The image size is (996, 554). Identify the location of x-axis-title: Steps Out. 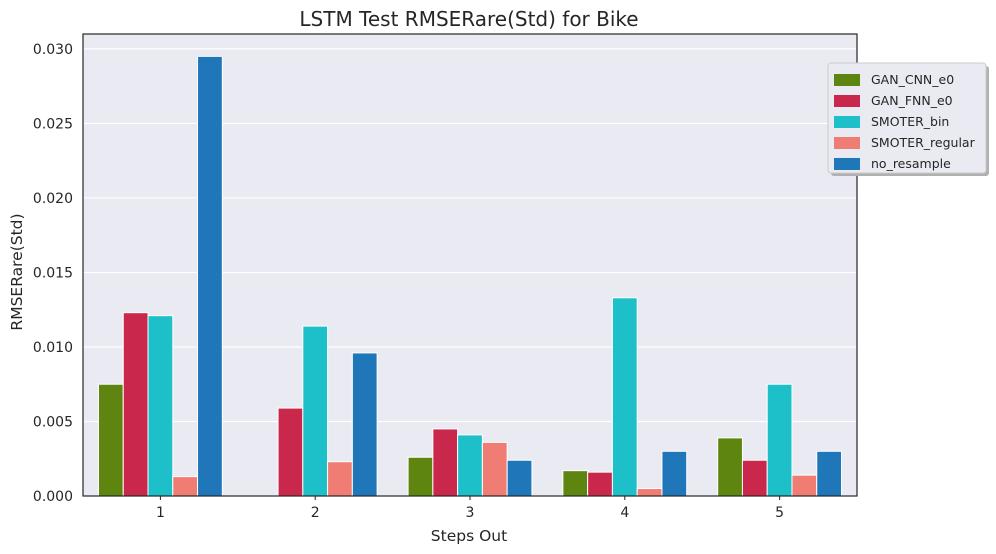
(469, 536).